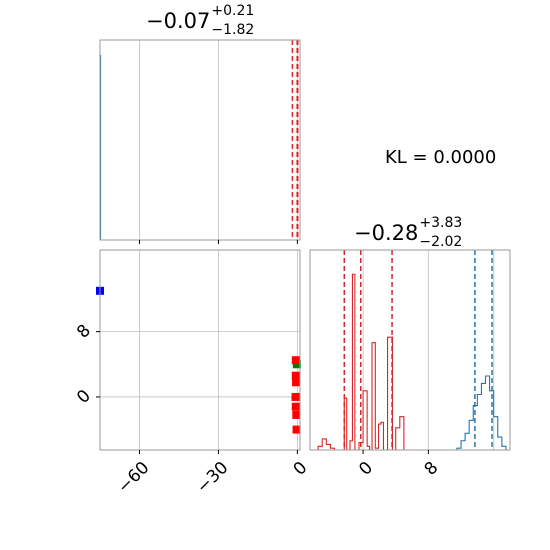  What do you see at coordinates (200, 350) in the screenshot?
I see `joint-panel-frame` at bounding box center [200, 350].